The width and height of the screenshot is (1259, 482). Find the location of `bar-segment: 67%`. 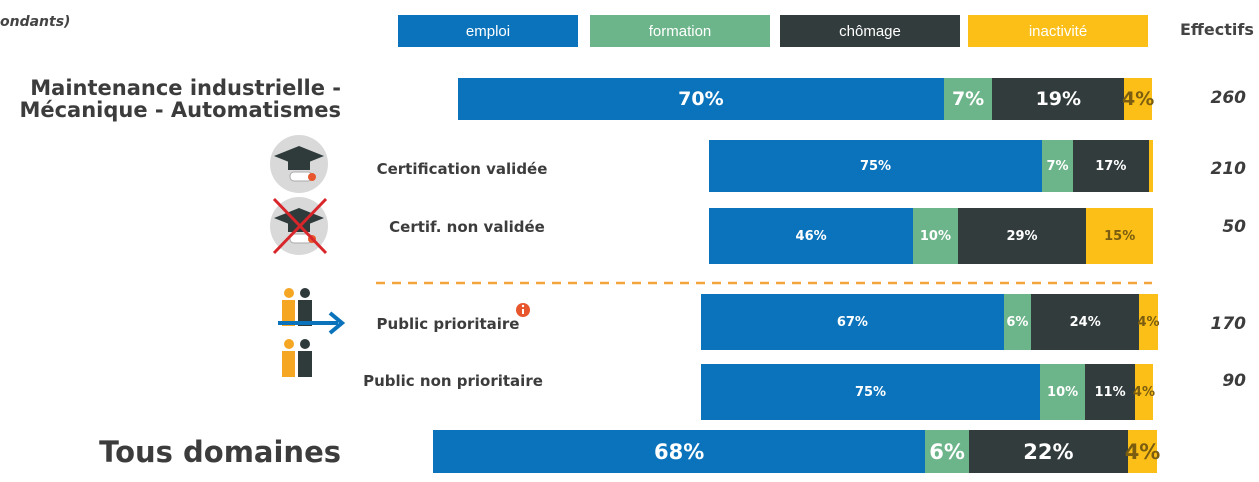

bar-segment: 67% is located at coordinates (852, 322).